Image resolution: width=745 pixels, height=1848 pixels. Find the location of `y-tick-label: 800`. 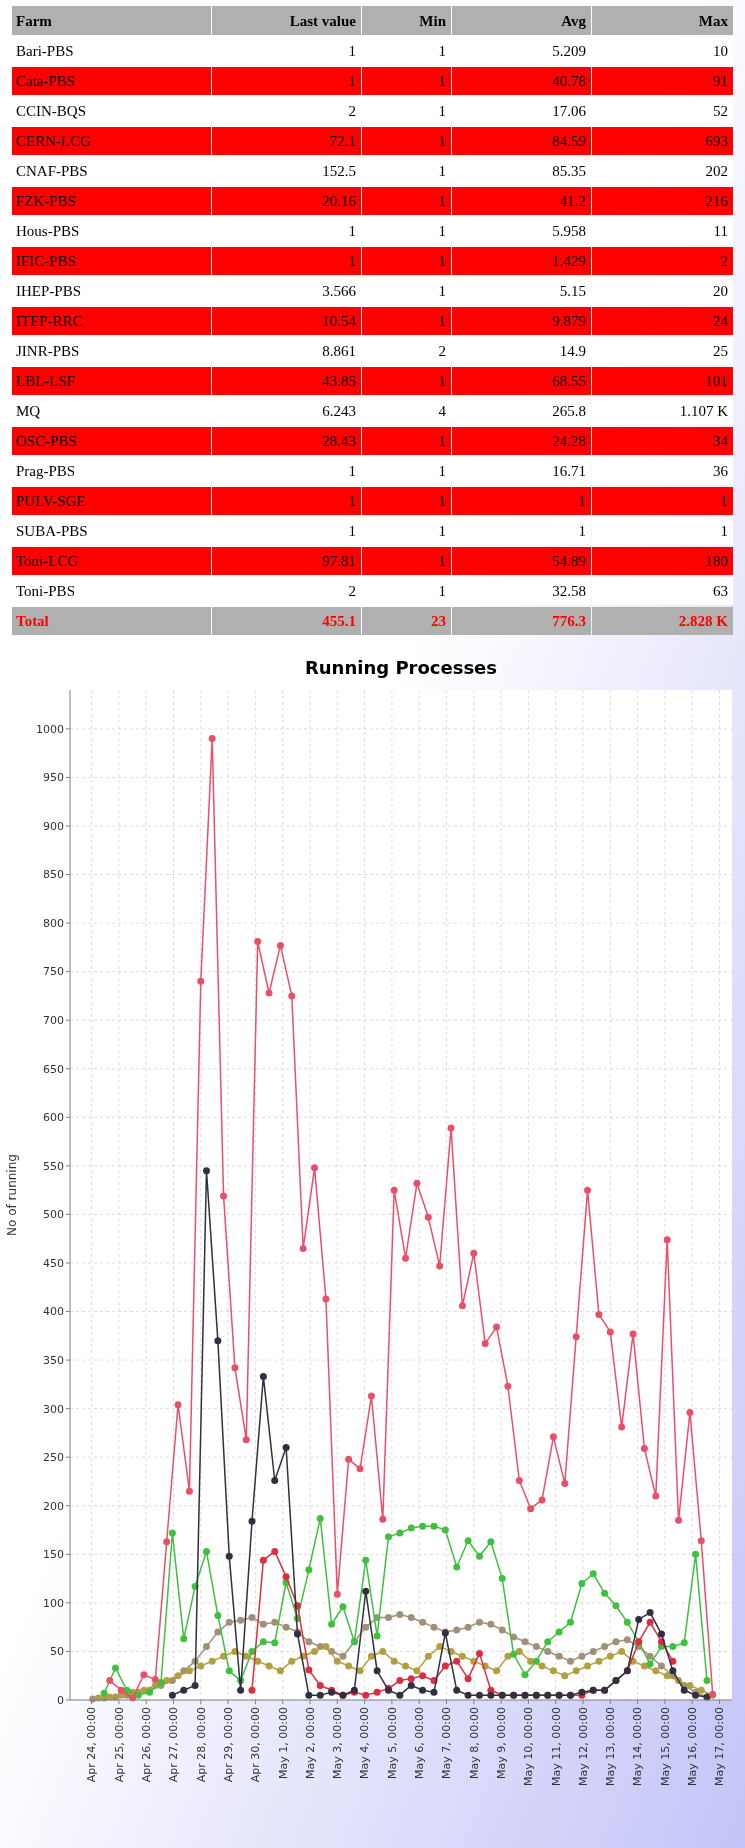

y-tick-label: 800 is located at coordinates (53, 923).